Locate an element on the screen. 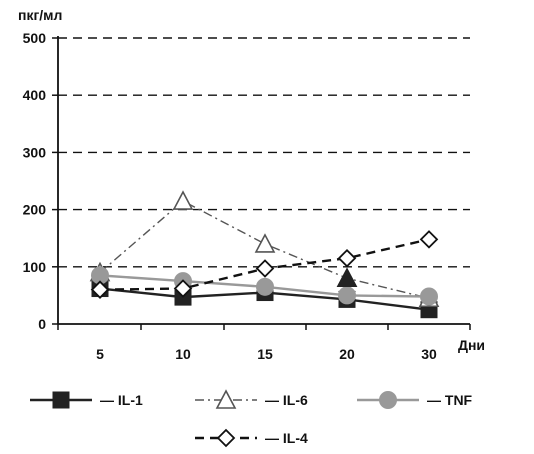 This screenshot has width=534, height=454. y-axis-label: пкг/мл is located at coordinates (40, 15).